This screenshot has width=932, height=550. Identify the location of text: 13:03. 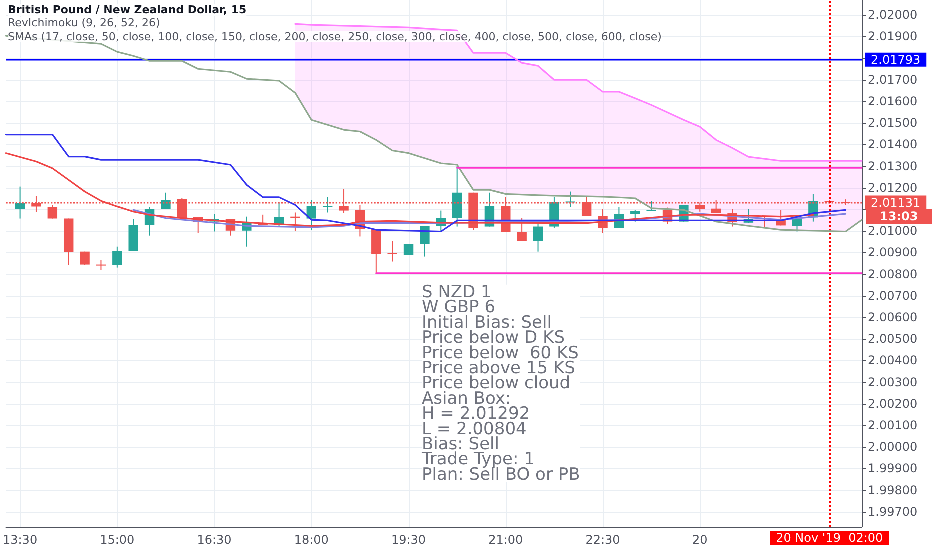
(899, 217).